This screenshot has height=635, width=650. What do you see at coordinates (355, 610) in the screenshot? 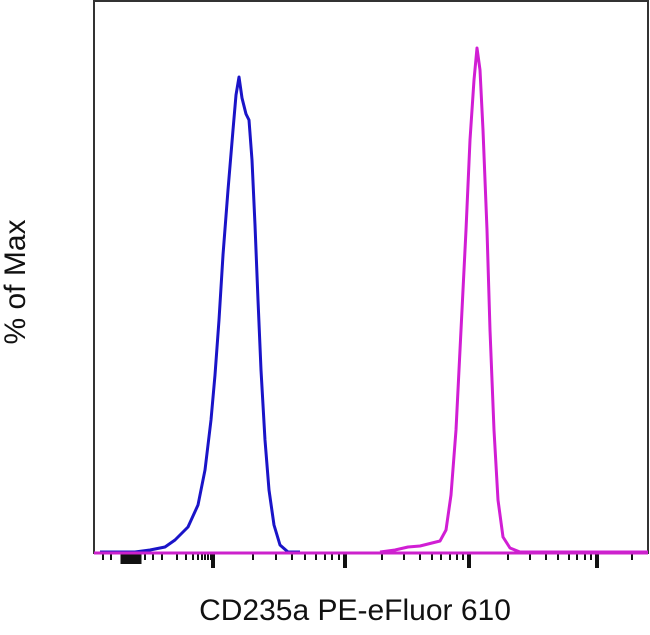
I see `x-axis-label: CD235a PE-eFluor 610` at bounding box center [355, 610].